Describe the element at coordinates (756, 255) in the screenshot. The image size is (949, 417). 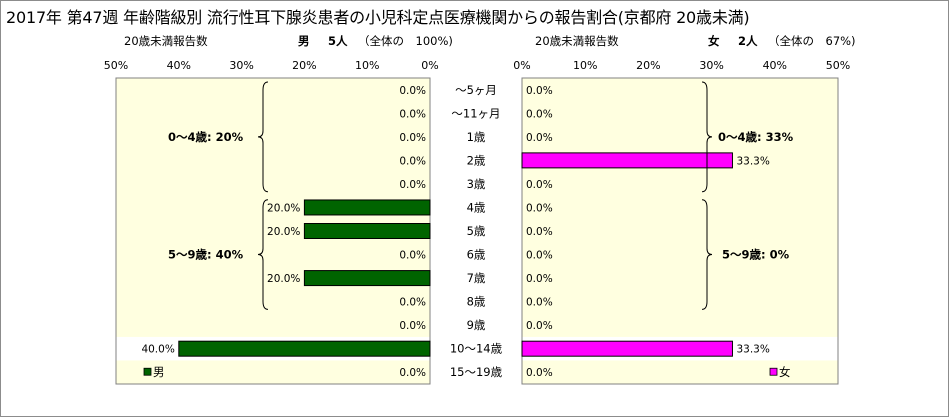
I see `right-annotation-5-9: 5～9歳: 0%` at that location.